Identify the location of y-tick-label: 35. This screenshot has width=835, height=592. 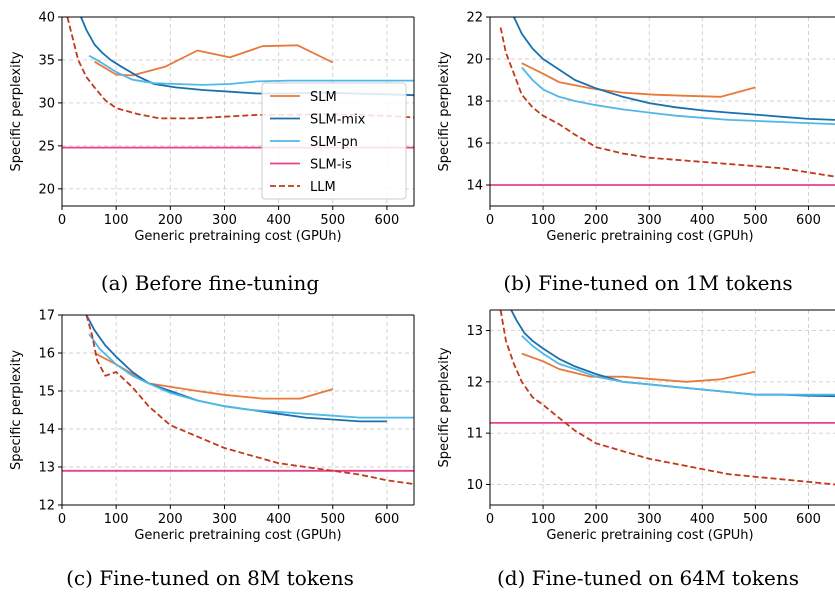
(46, 60).